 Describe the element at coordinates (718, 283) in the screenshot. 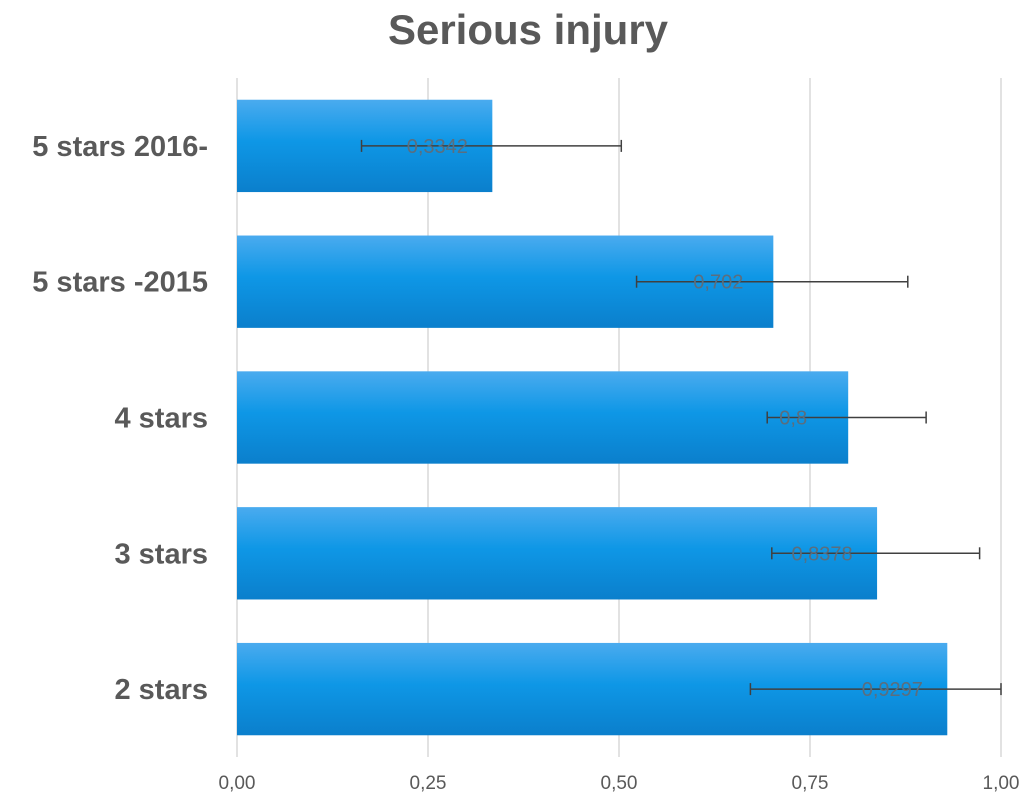

I see `data-label: 0,702` at that location.